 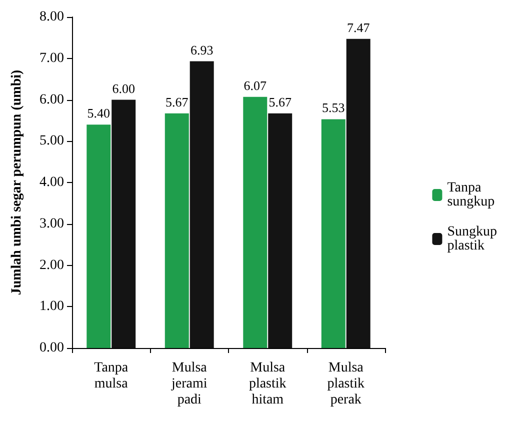 I want to click on y-tick-label: 2.00, so click(x=52, y=265).